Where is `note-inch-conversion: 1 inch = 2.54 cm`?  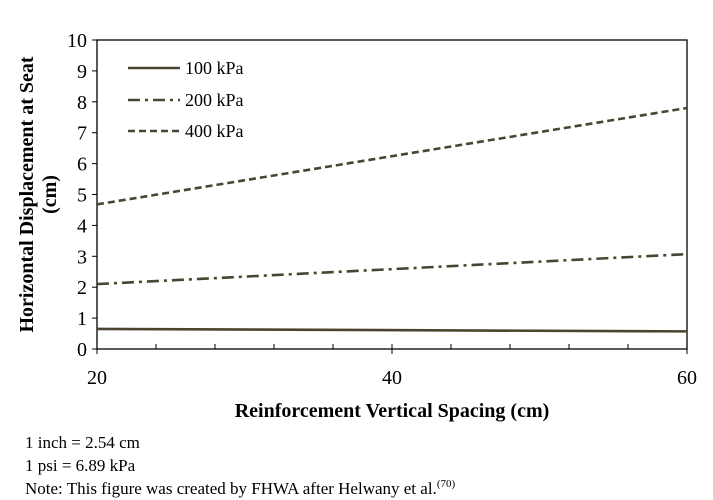
note-inch-conversion: 1 inch = 2.54 cm is located at coordinates (82, 442).